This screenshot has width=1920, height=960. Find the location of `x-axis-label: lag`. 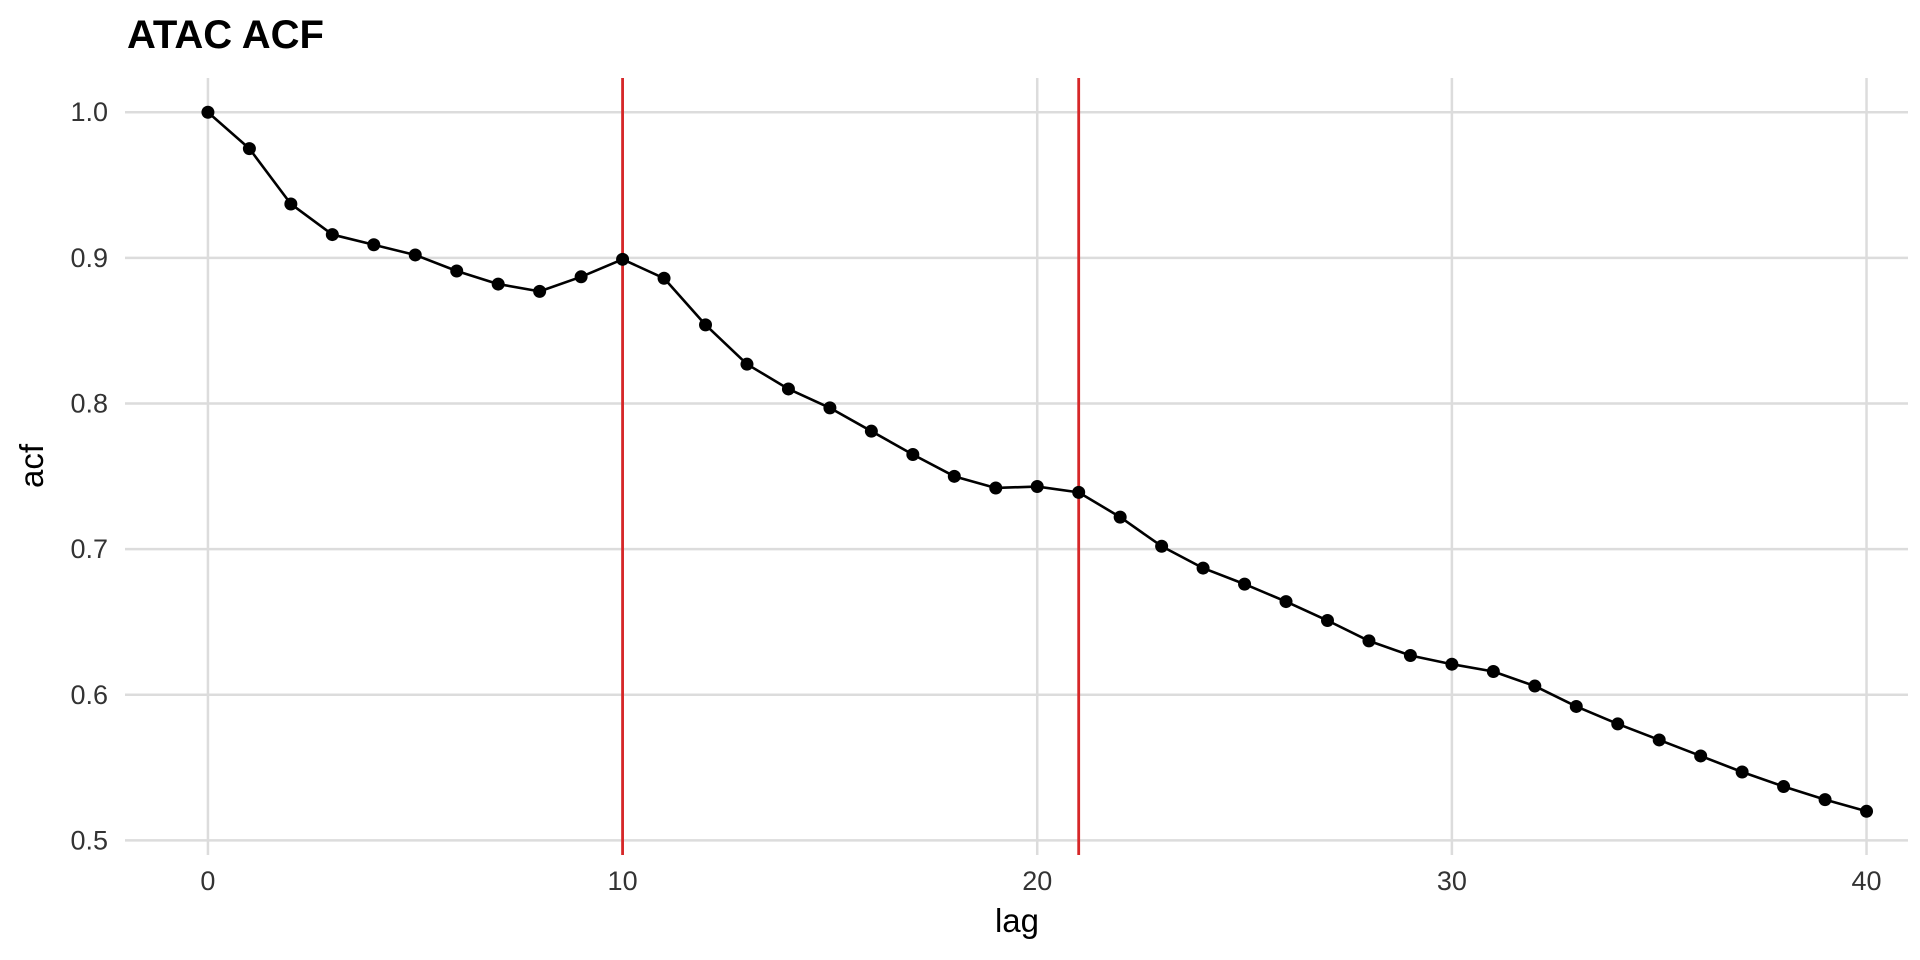

x-axis-label: lag is located at coordinates (1017, 920).